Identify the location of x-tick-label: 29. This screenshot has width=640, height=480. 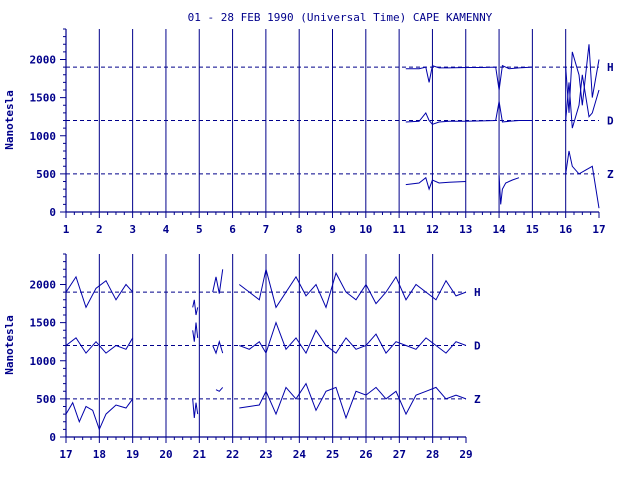
(465, 454).